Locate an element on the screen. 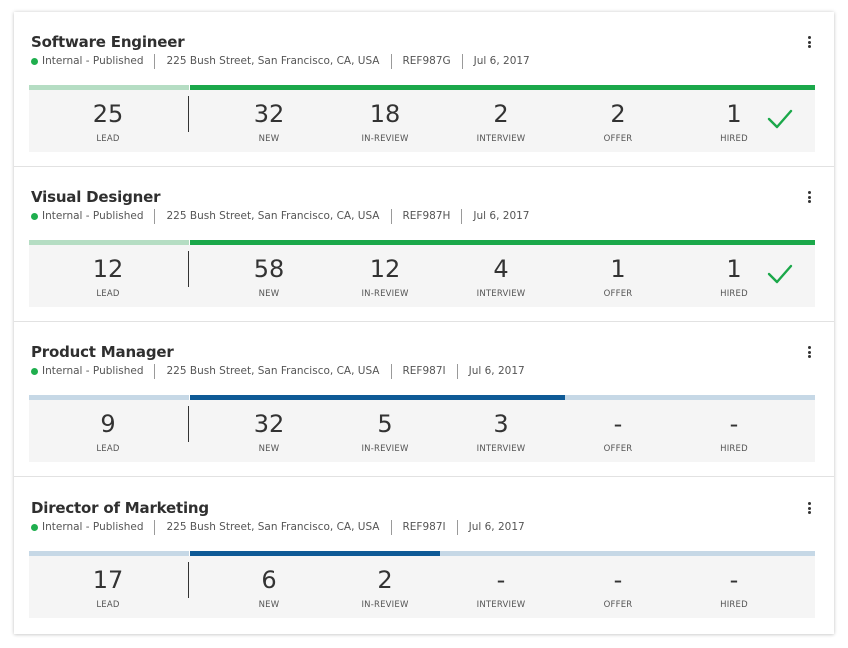 This screenshot has height=648, width=848. job-date: Jul 6, 2017 is located at coordinates (496, 527).